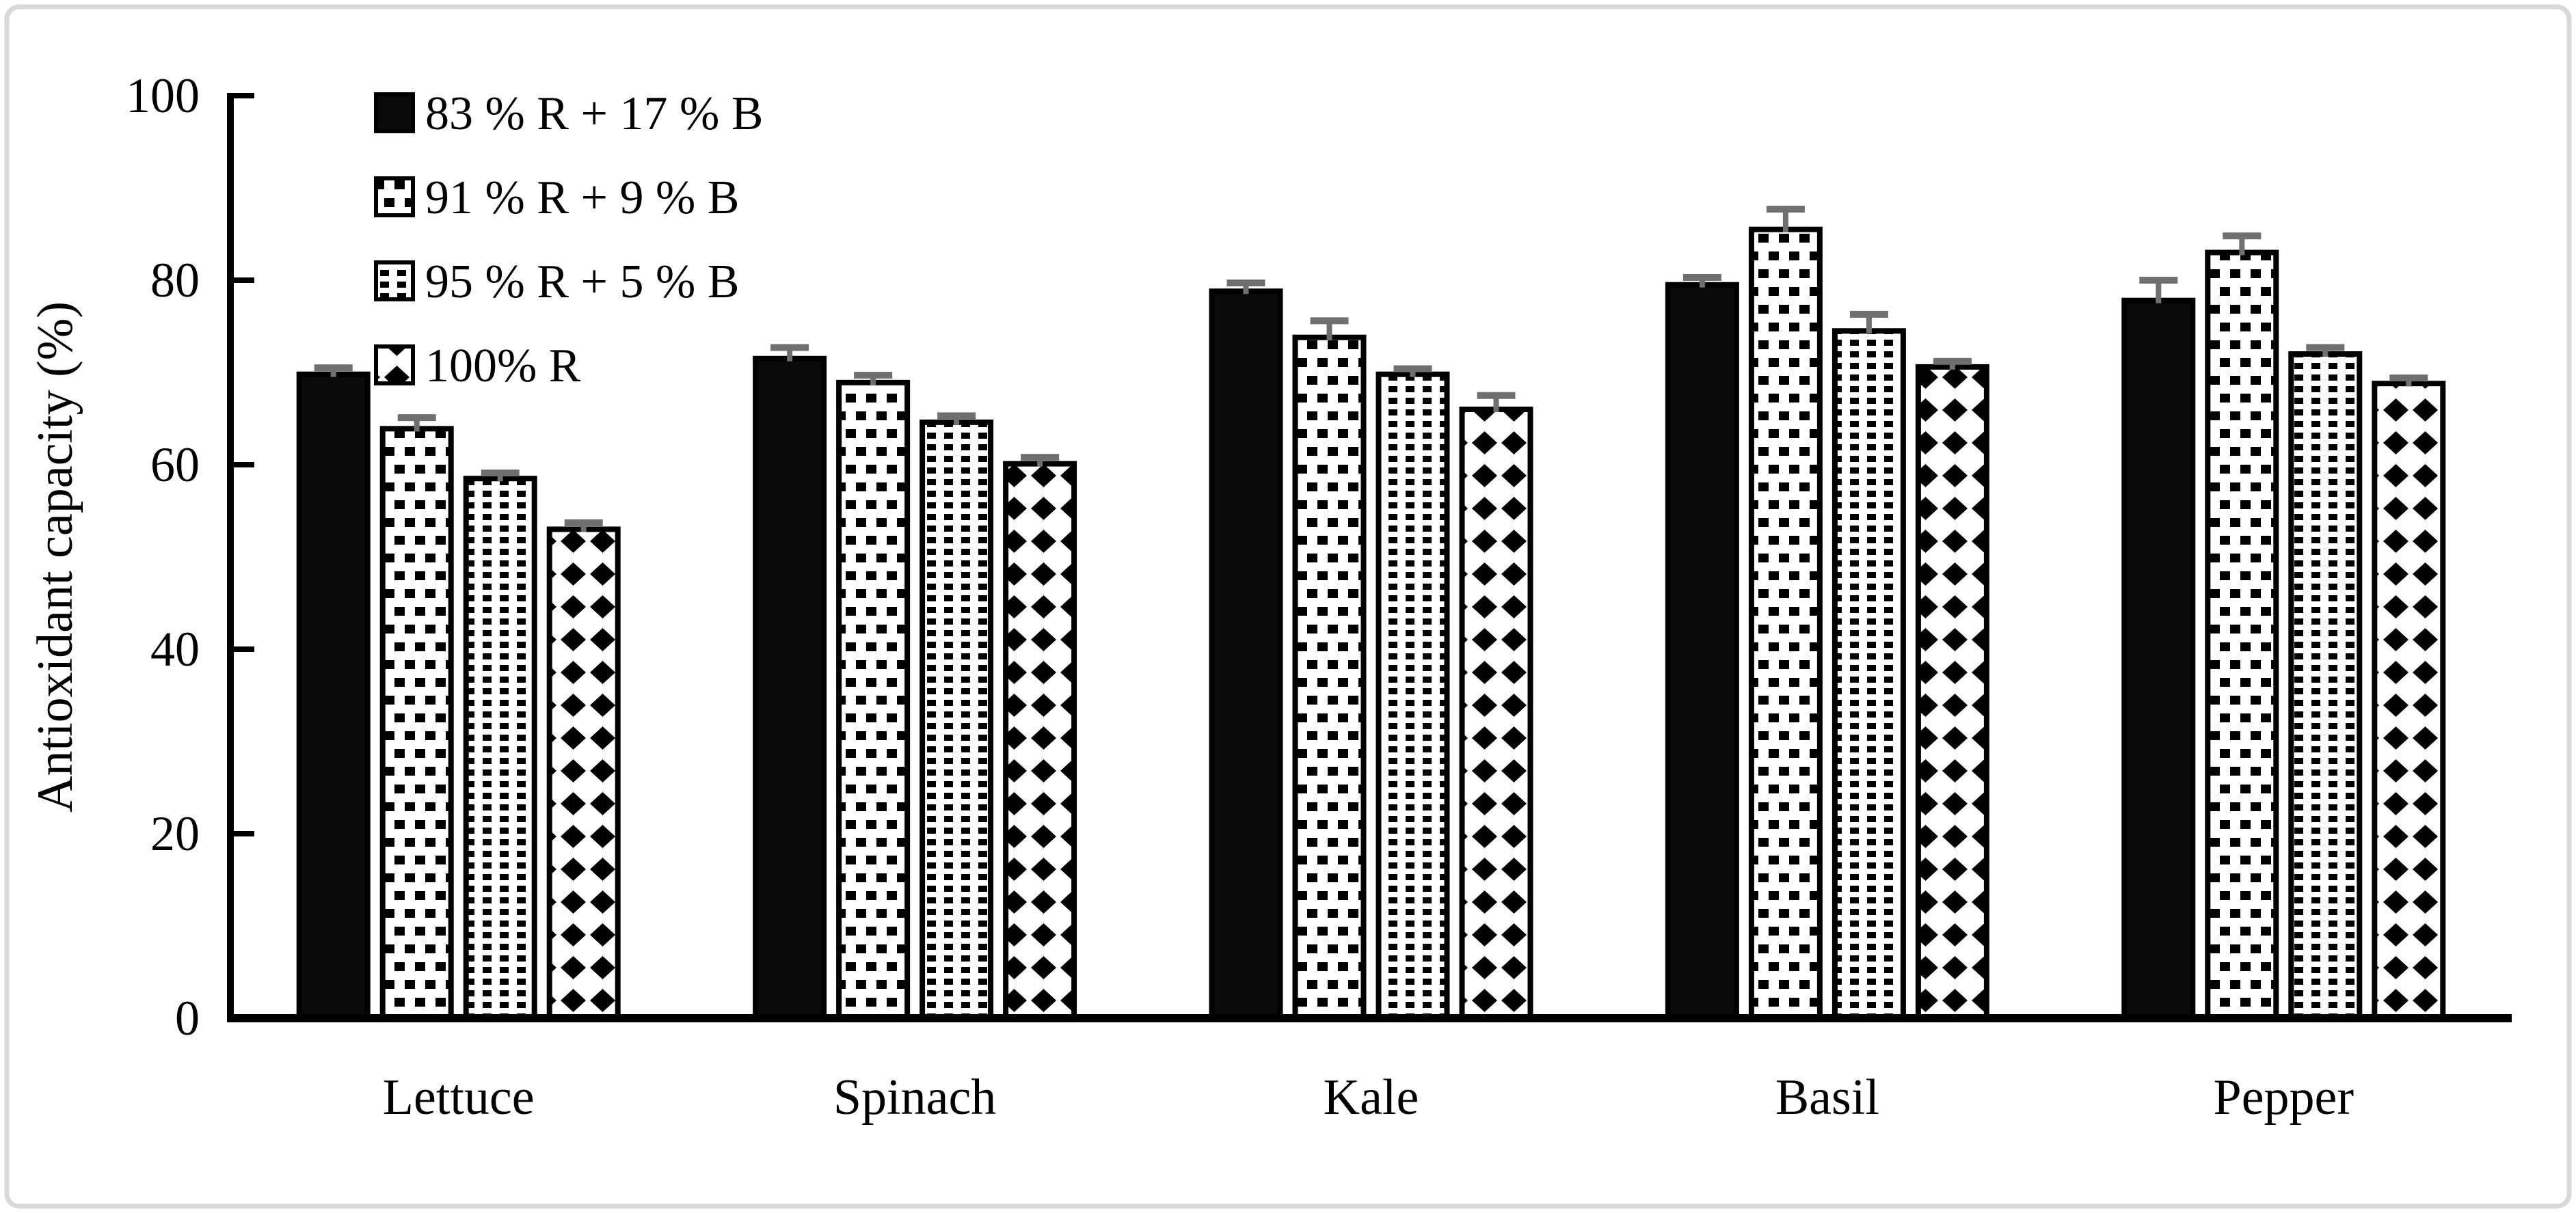 The height and width of the screenshot is (1213, 2576). What do you see at coordinates (2242, 635) in the screenshot?
I see `bar-pepper-series2` at bounding box center [2242, 635].